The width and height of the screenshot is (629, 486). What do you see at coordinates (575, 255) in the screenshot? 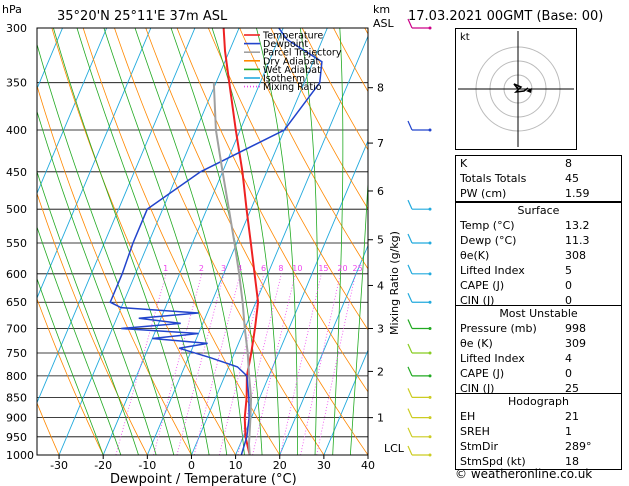
I see `index-value: 308` at bounding box center [575, 255].